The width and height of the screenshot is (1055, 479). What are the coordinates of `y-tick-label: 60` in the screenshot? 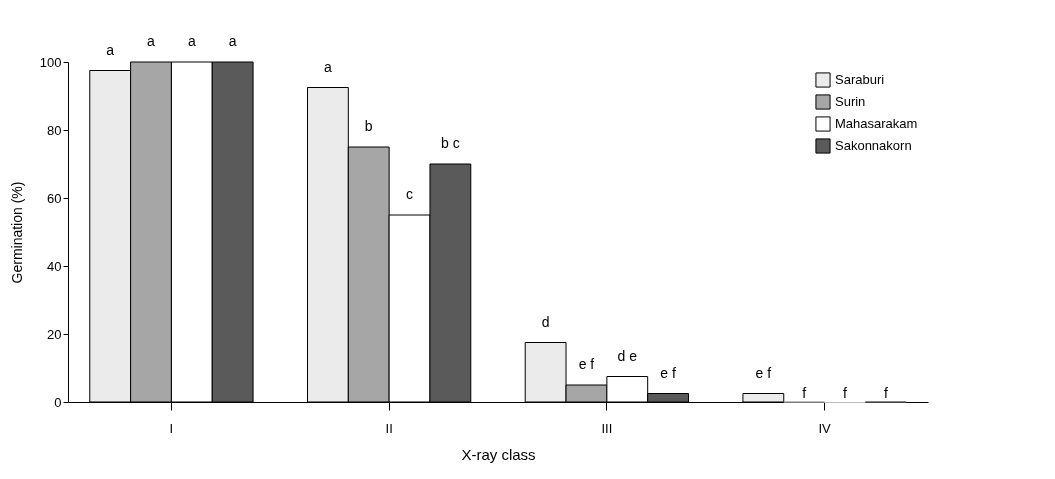 It's located at (54, 198).